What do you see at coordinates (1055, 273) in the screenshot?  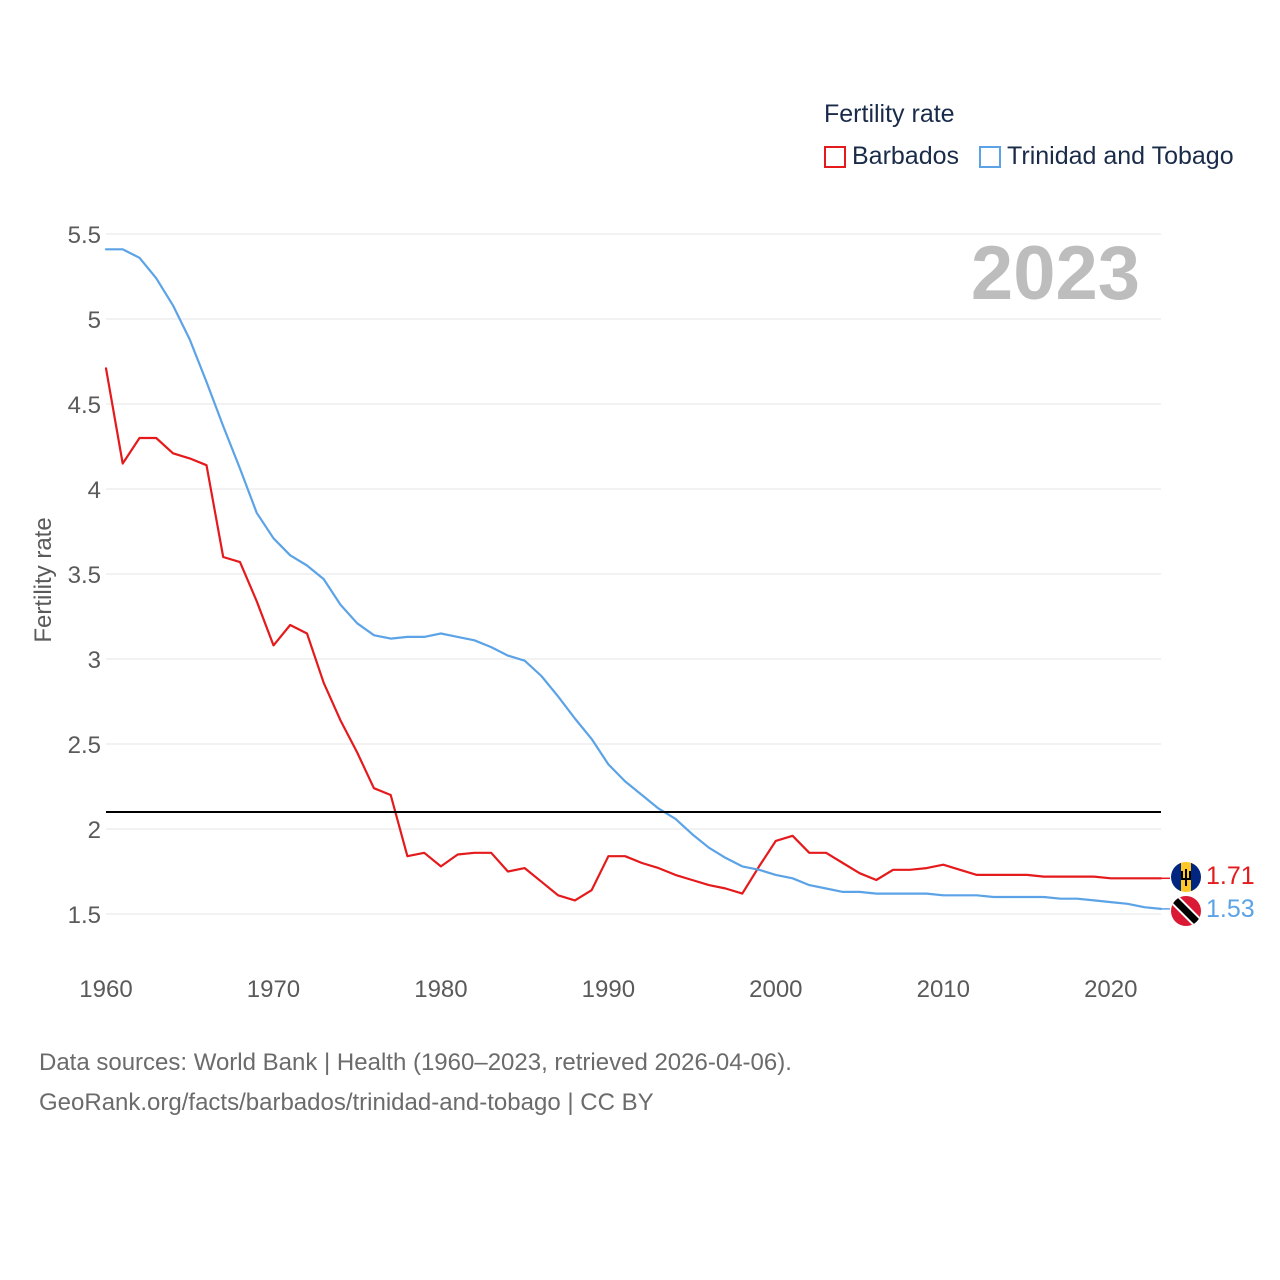 I see `year-label: 2023` at bounding box center [1055, 273].